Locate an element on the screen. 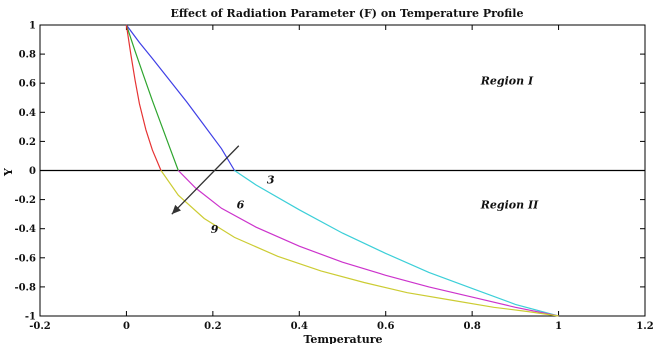 This screenshot has width=653, height=344. arrow-shaft is located at coordinates (205, 180).